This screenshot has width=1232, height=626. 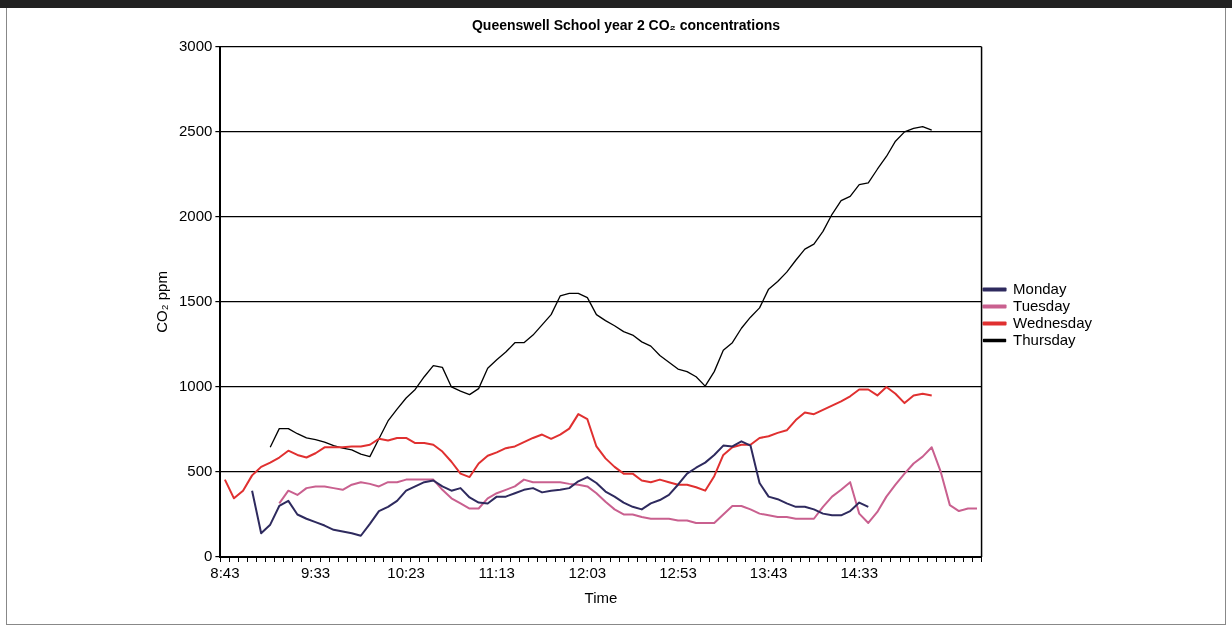 What do you see at coordinates (1045, 339) in the screenshot?
I see `legend-label: Thursday` at bounding box center [1045, 339].